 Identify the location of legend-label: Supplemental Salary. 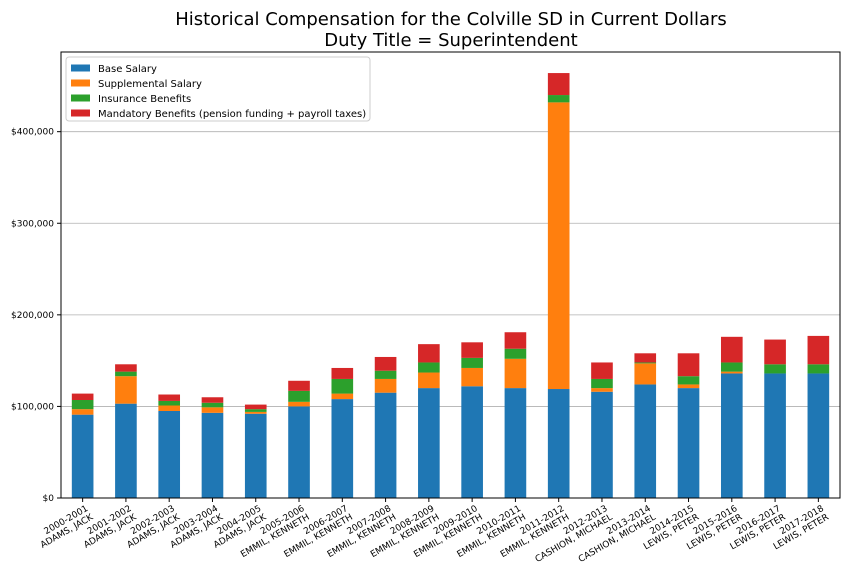
(150, 84).